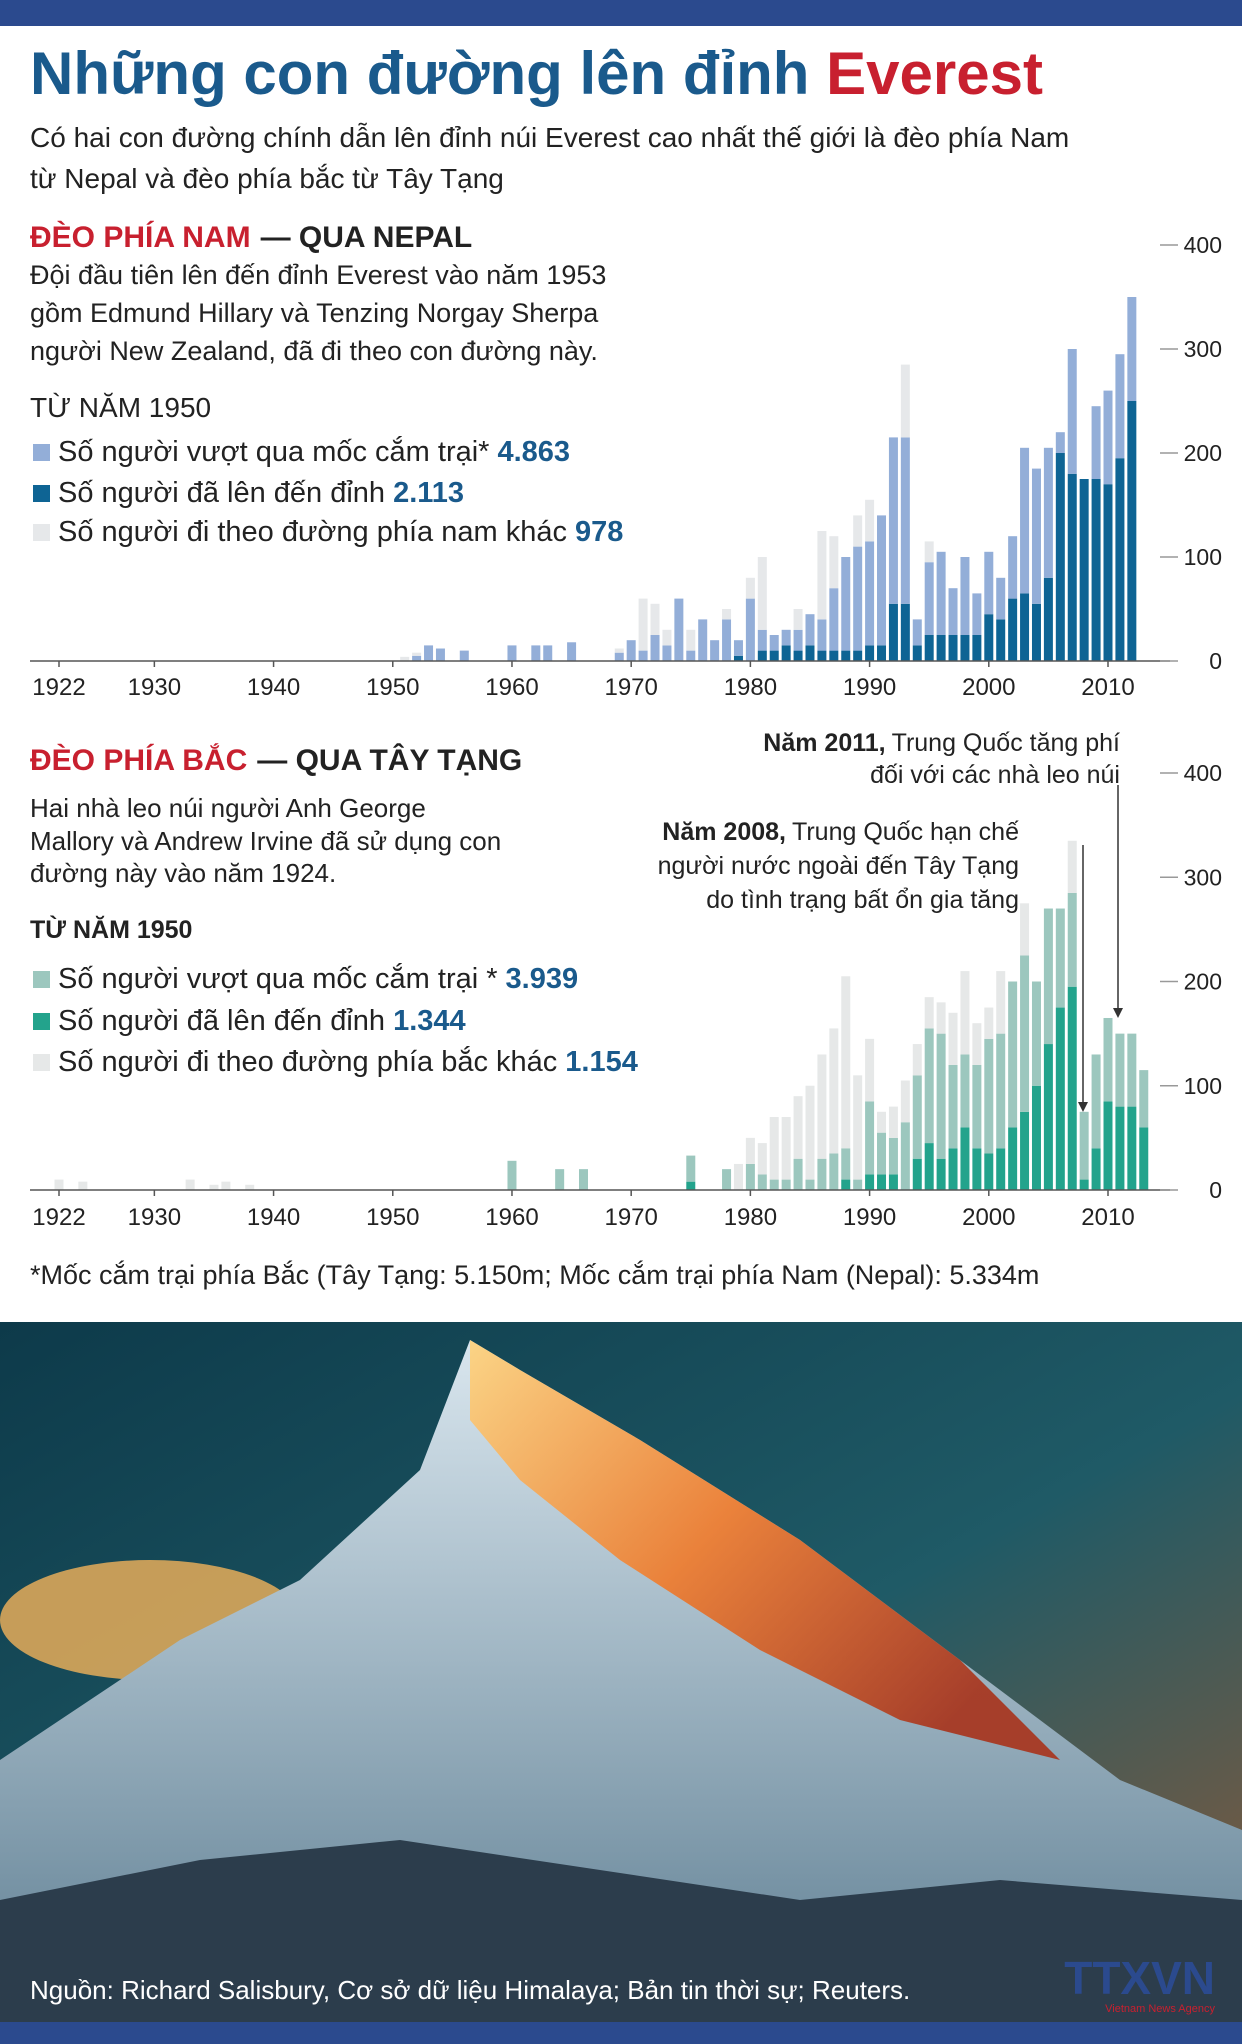 This screenshot has width=1242, height=2044. Describe the element at coordinates (995, 775) in the screenshot. I see `annotation: đối với các nhà leo núi` at that location.